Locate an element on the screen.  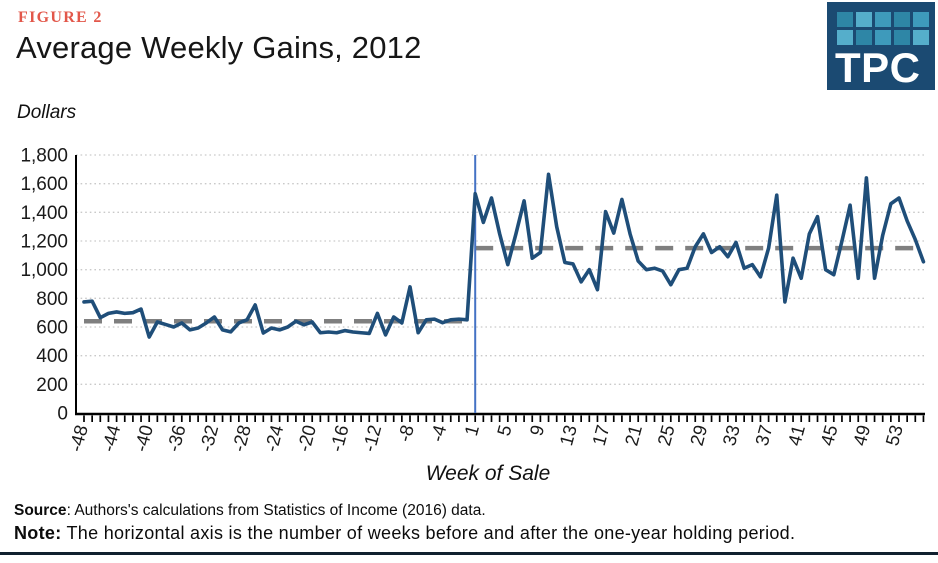
x-tick-label: -12 is located at coordinates (371, 438).